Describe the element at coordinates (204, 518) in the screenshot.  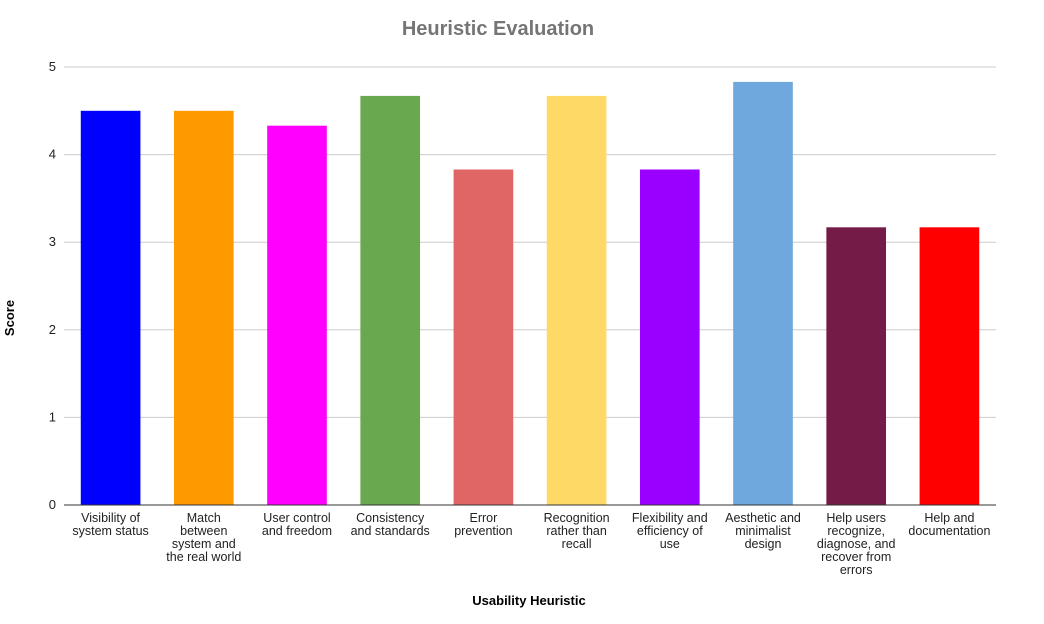
I see `x-tick-label-line: Match` at that location.